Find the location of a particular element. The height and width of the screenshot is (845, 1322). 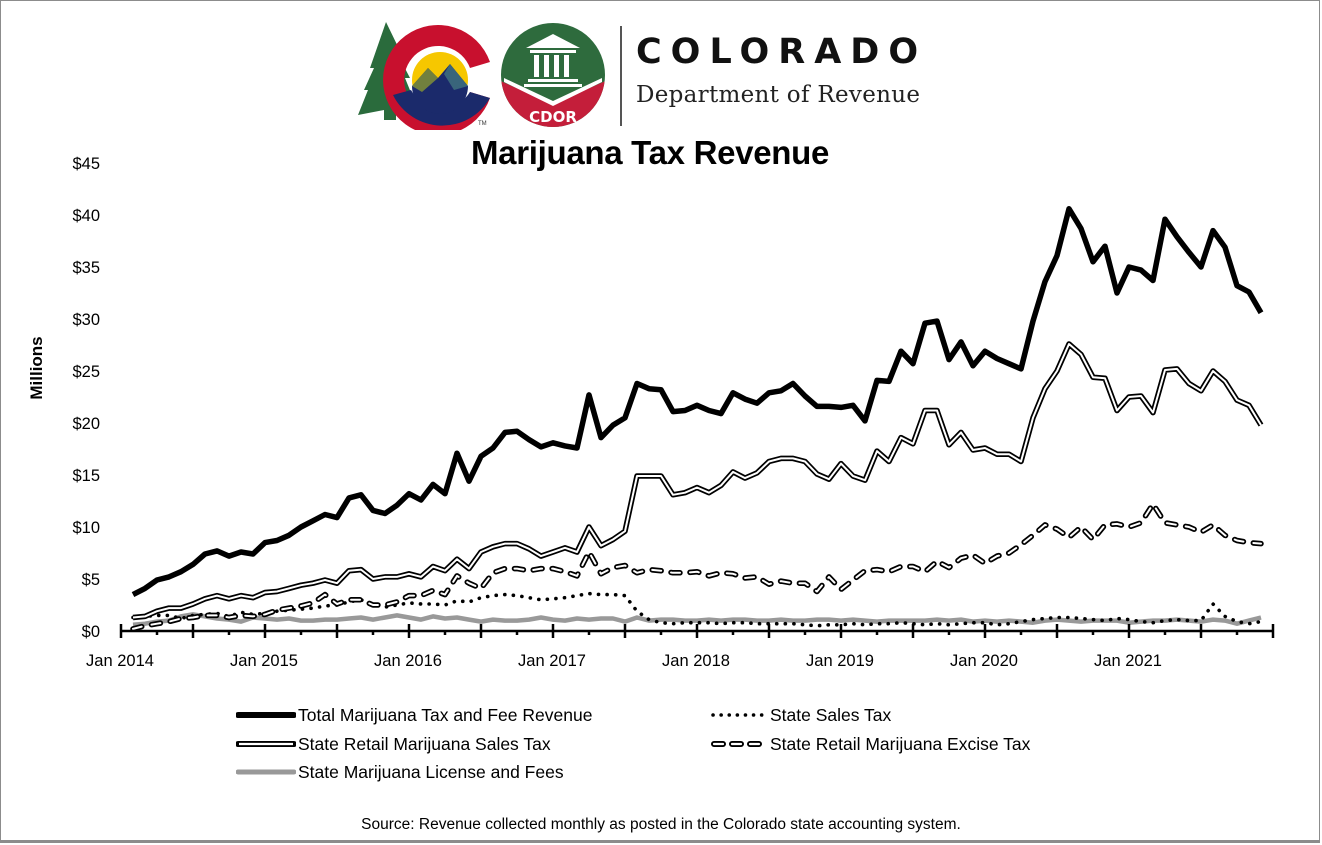

legend-swatch-thick-black is located at coordinates (266, 715).